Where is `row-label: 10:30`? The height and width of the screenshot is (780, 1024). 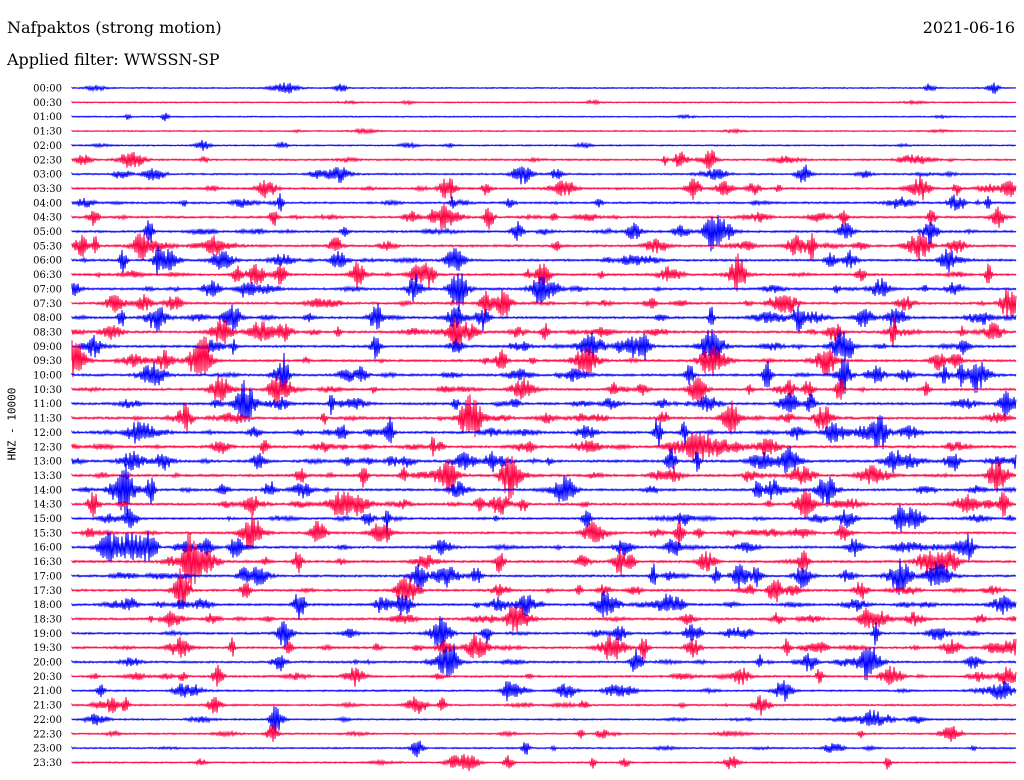 row-label: 10:30 is located at coordinates (47, 390).